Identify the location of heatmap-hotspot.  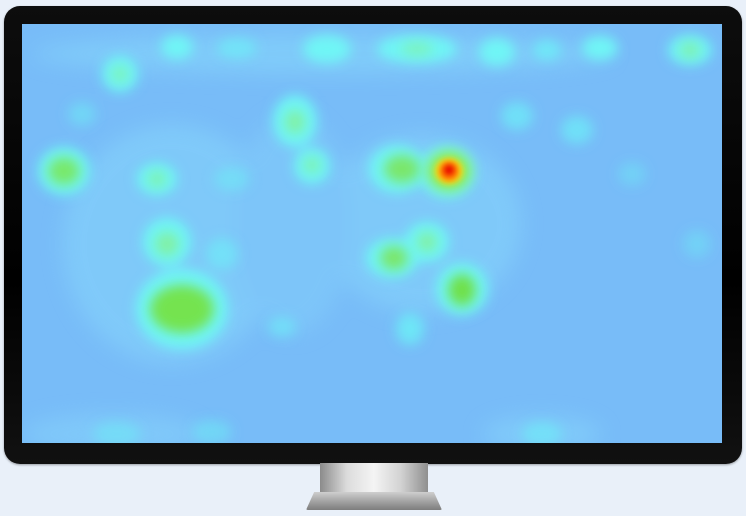
(449, 171).